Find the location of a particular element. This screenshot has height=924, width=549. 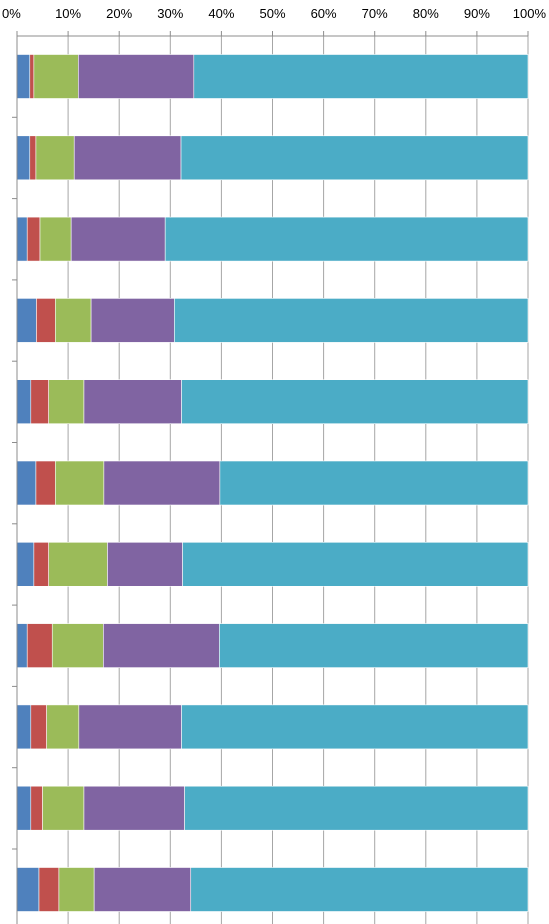

x-tick-label-9: 90% is located at coordinates (477, 13).